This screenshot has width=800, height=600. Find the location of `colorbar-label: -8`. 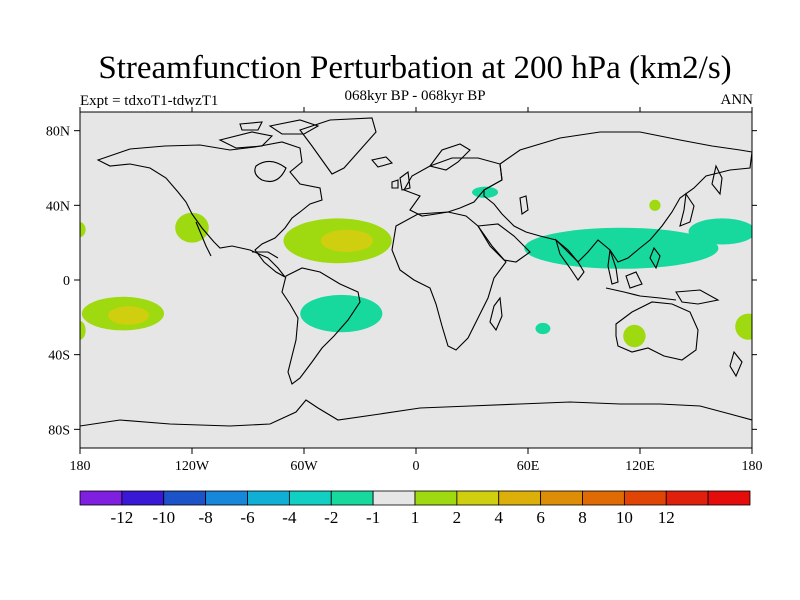

colorbar-label: -8 is located at coordinates (206, 517).